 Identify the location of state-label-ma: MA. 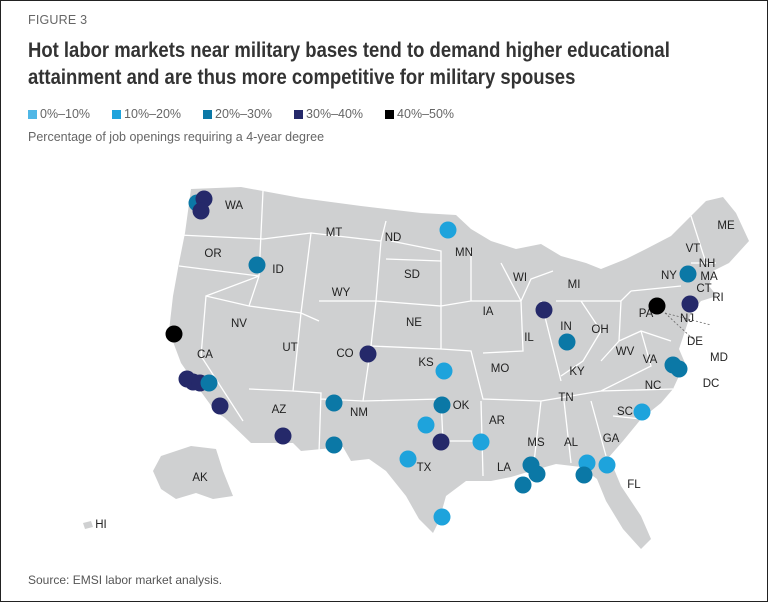
(709, 277).